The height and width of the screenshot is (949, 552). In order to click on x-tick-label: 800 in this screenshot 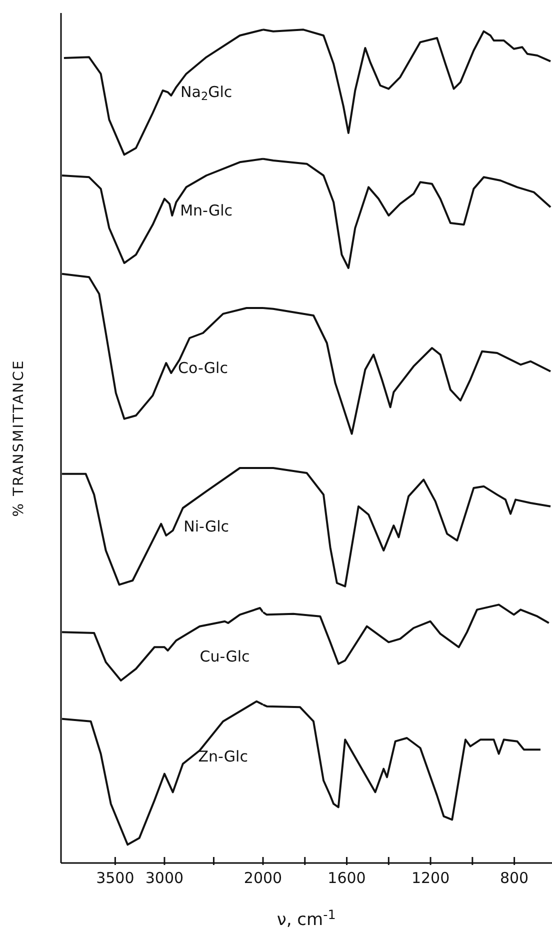, I will do `click(514, 878)`.